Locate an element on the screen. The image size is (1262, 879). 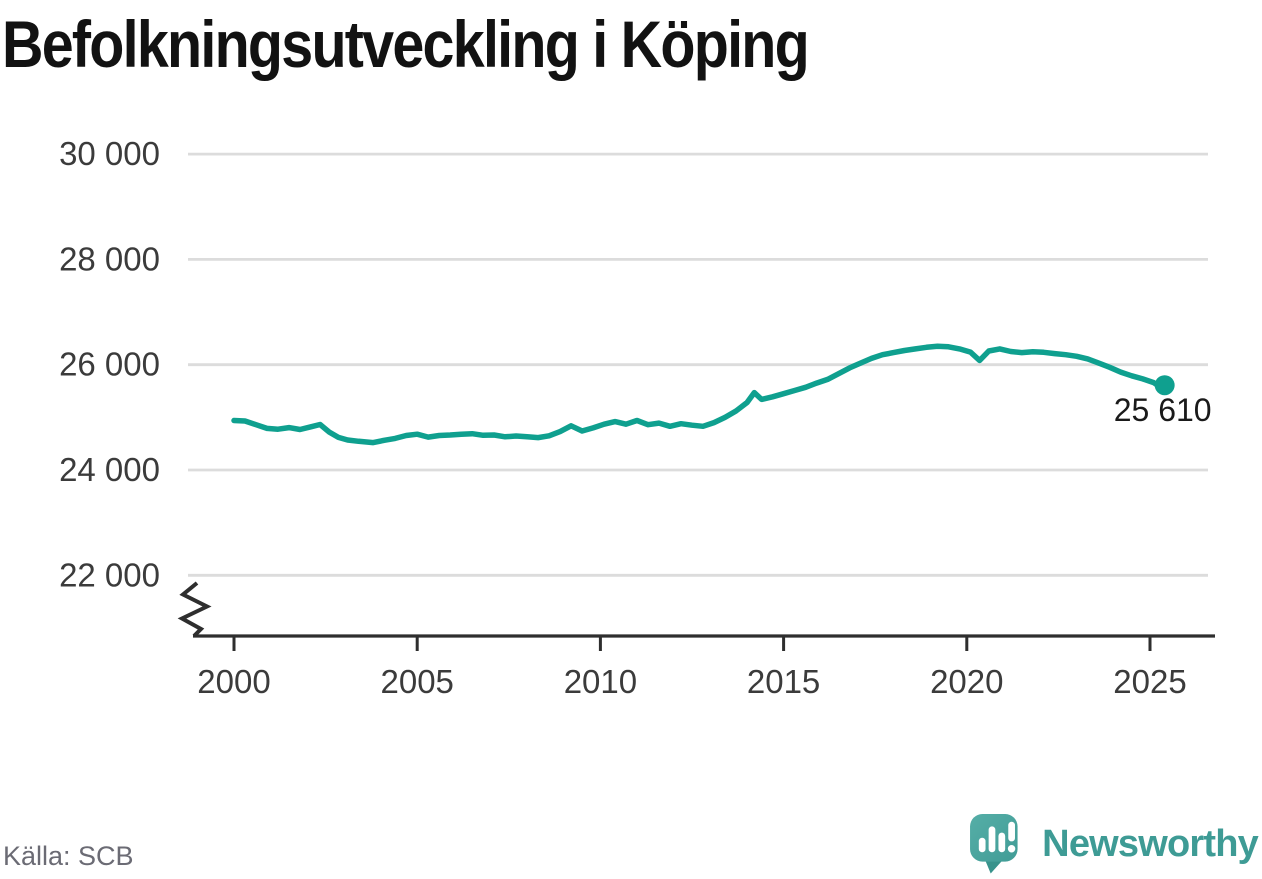
brand-name: Newsworthy is located at coordinates (1150, 843).